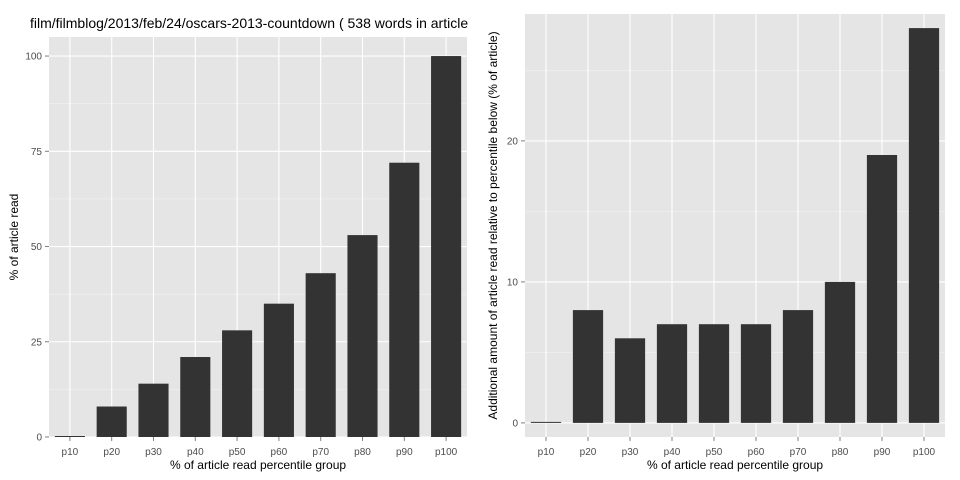  I want to click on y-tick-label: 75, so click(37, 152).